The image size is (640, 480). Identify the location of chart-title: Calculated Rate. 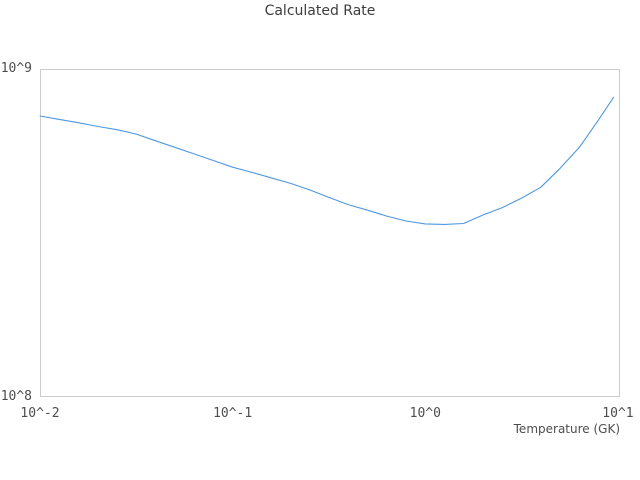
(320, 11).